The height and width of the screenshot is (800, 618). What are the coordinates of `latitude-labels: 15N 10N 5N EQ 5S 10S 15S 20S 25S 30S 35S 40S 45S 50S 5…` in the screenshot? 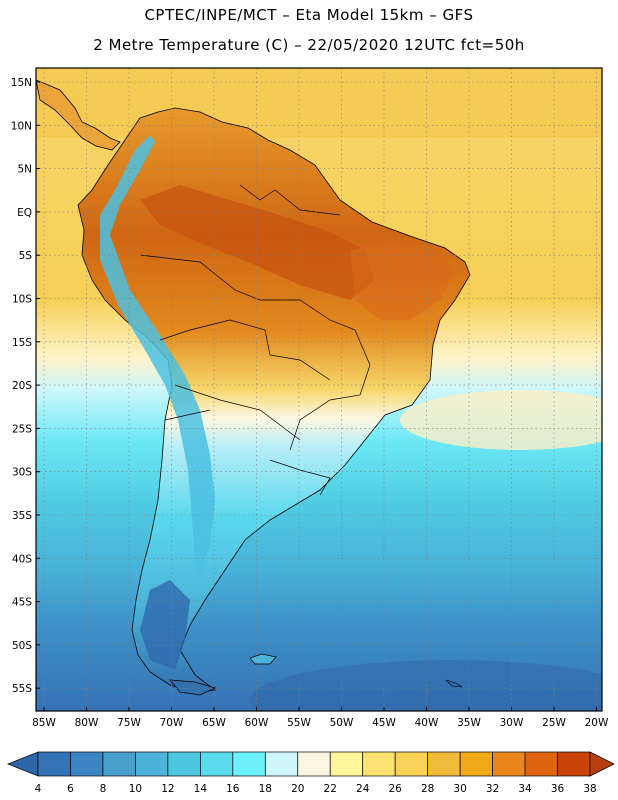 It's located at (22, 386).